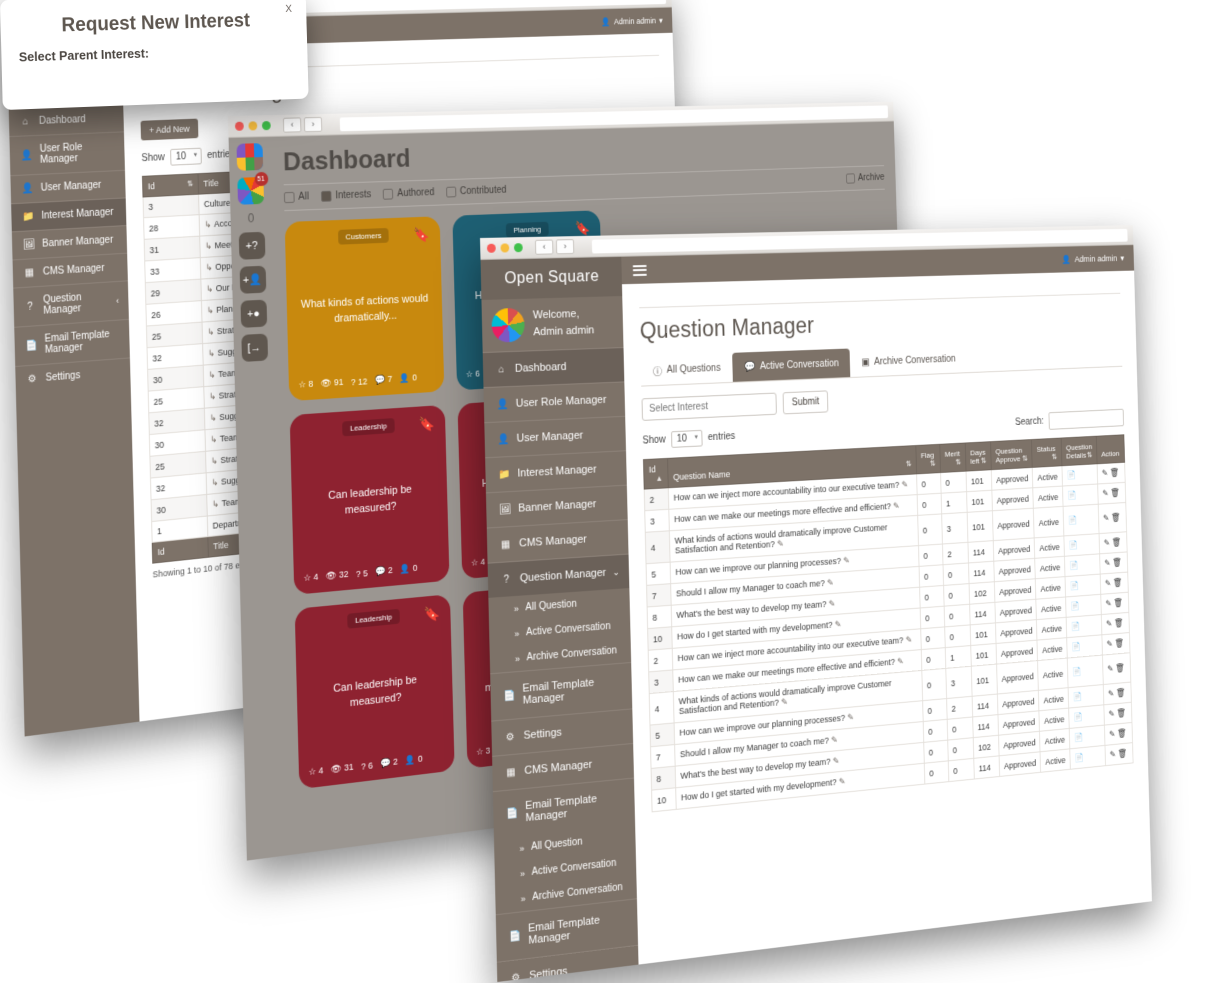 The height and width of the screenshot is (983, 1223). What do you see at coordinates (687, 438) in the screenshot?
I see `page-size-select: 10` at bounding box center [687, 438].